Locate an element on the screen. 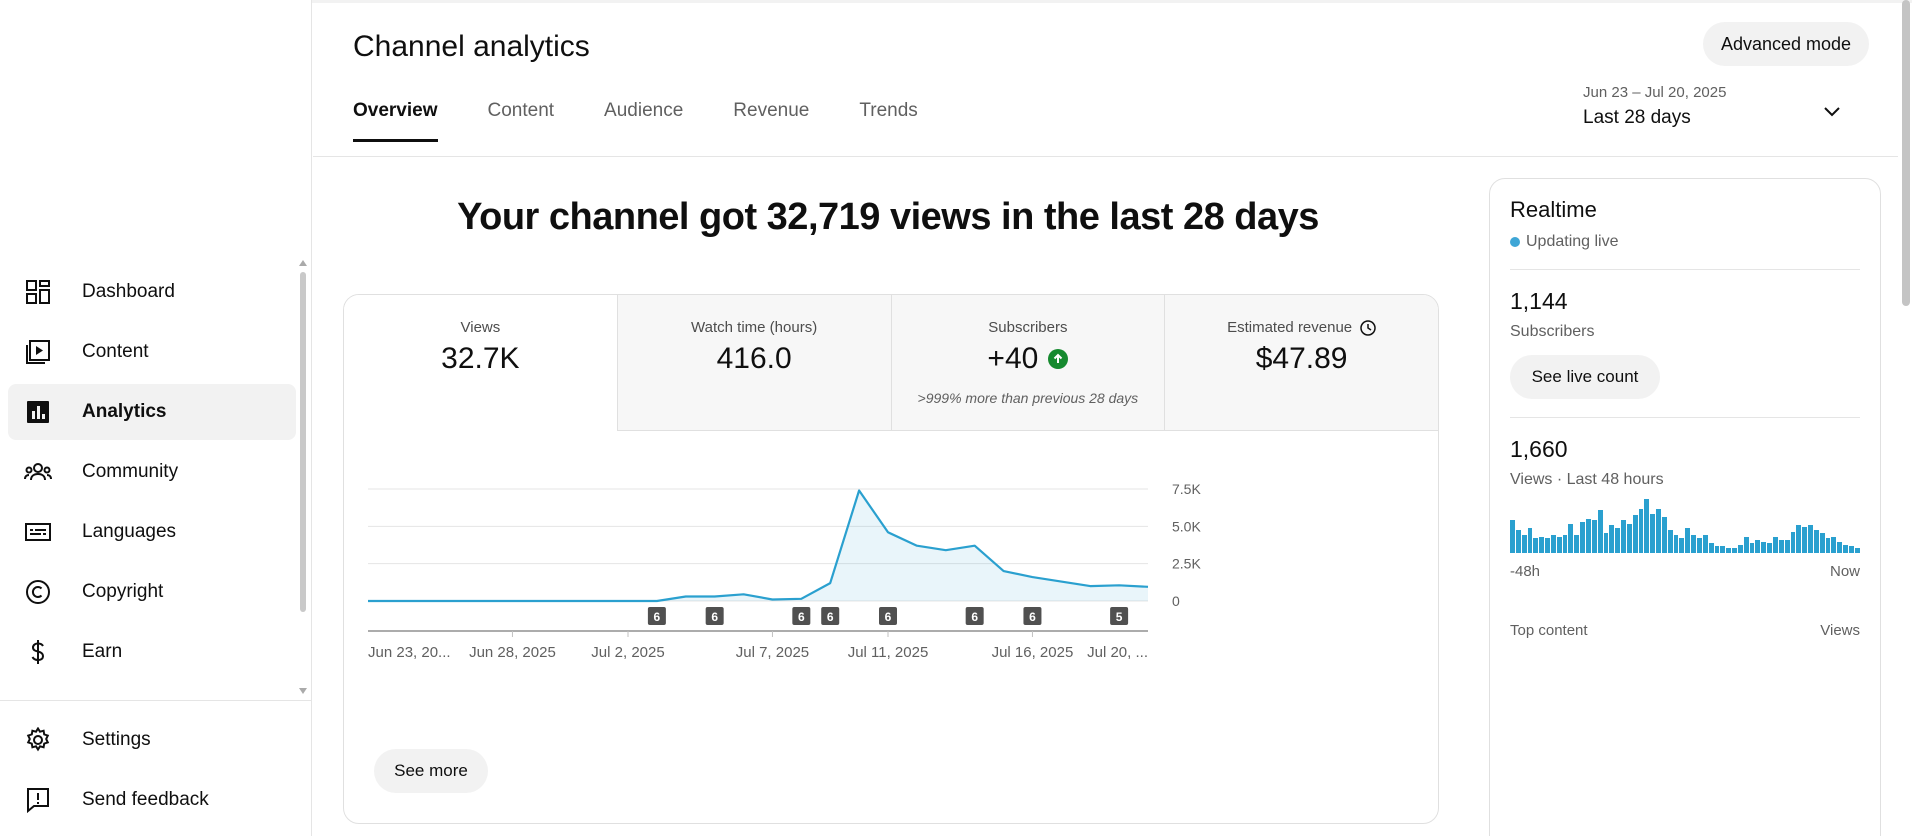  x-tick-label: Jul 2, 2025 is located at coordinates (627, 652).